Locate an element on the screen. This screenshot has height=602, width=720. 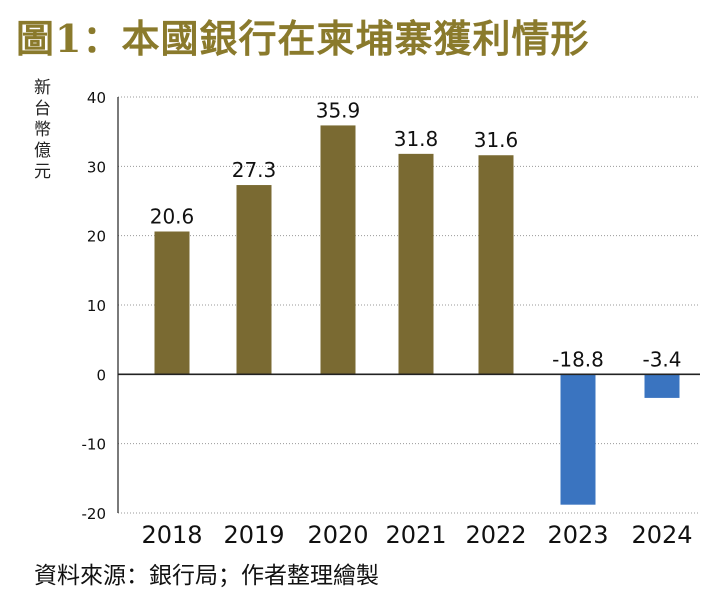
y-axis-unit-label: 新台幣億元 is located at coordinates (42, 130).